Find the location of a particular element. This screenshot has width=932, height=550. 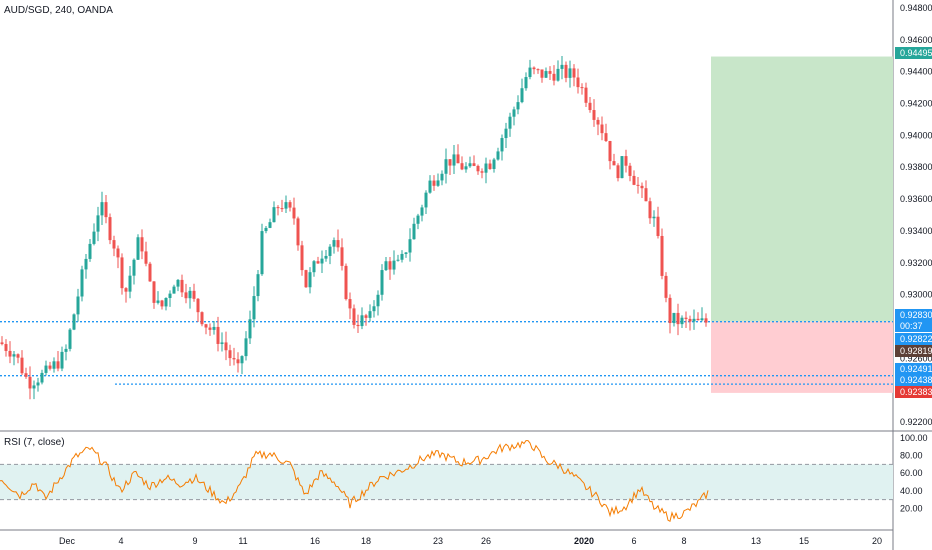

rsi-line is located at coordinates (354, 481).